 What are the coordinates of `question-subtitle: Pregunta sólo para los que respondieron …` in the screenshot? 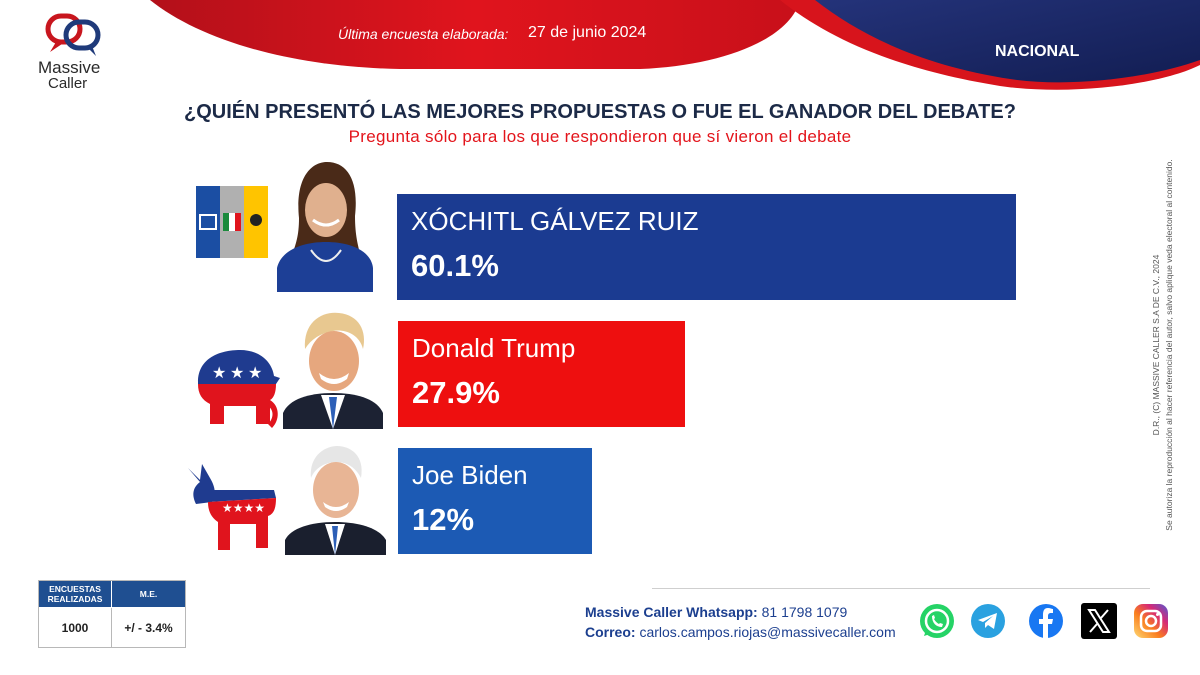 It's located at (600, 136).